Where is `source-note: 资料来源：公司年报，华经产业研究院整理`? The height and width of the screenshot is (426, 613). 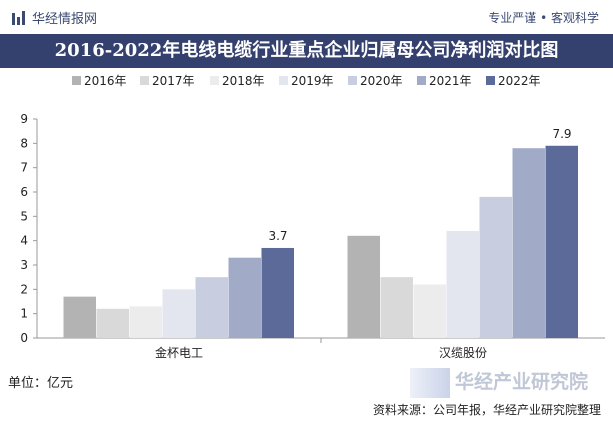
source-note: 资料来源：公司年报，华经产业研究院整理 is located at coordinates (486, 410).